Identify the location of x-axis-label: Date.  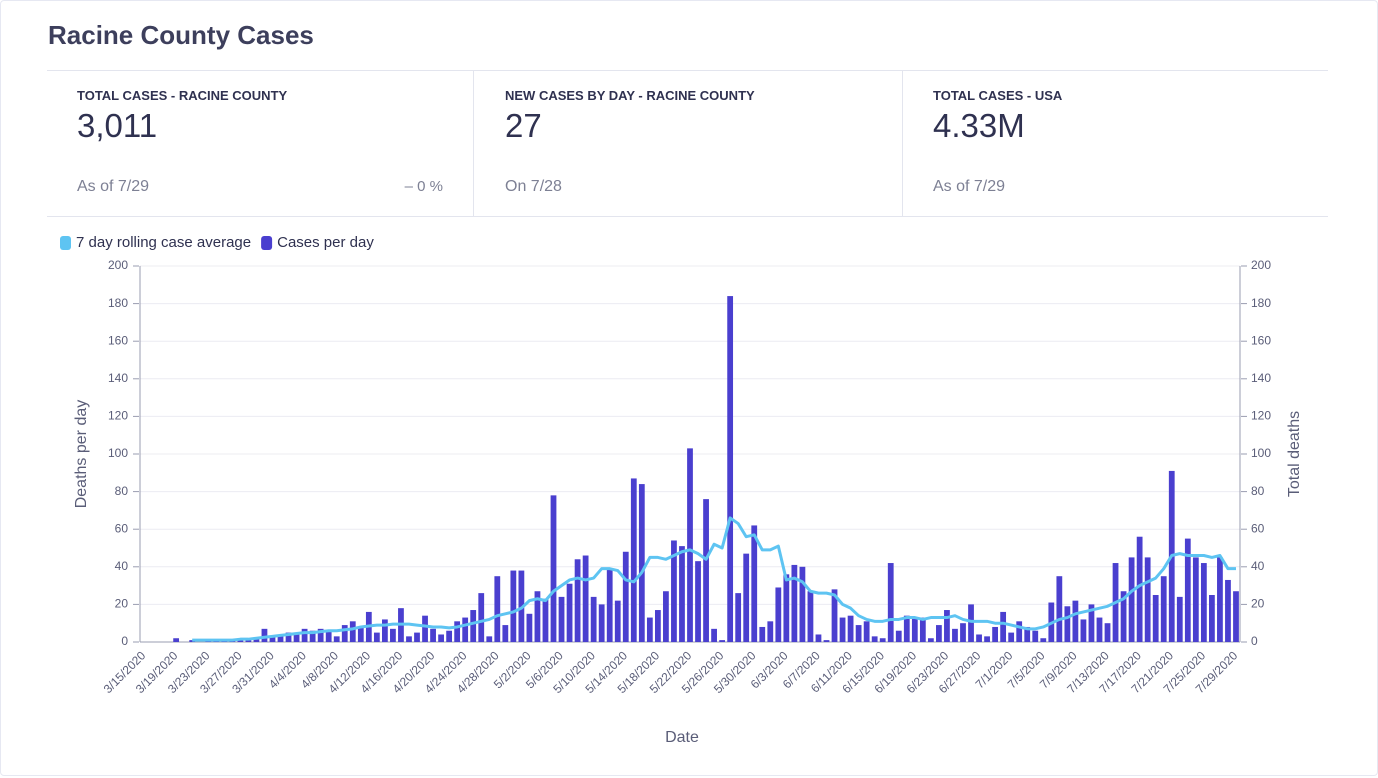
(682, 737).